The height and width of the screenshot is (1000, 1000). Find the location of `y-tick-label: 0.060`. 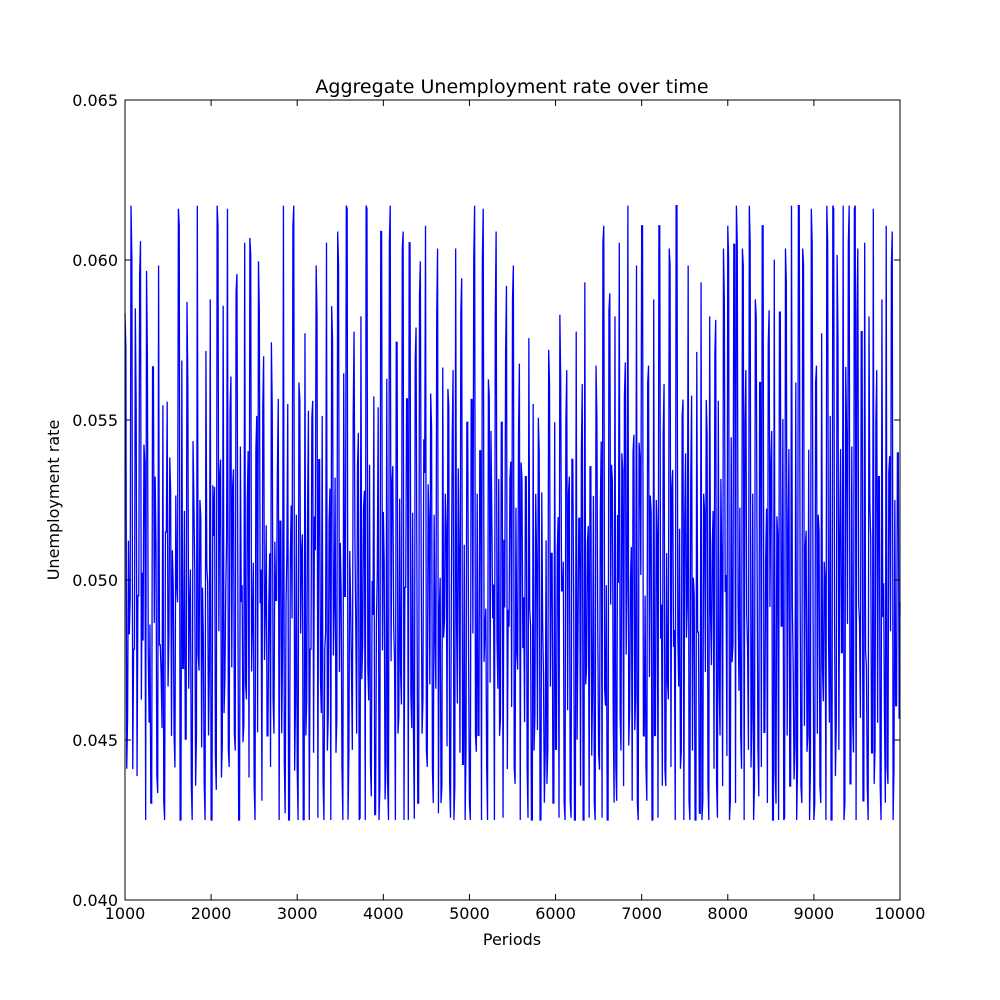

y-tick-label: 0.060 is located at coordinates (95, 260).